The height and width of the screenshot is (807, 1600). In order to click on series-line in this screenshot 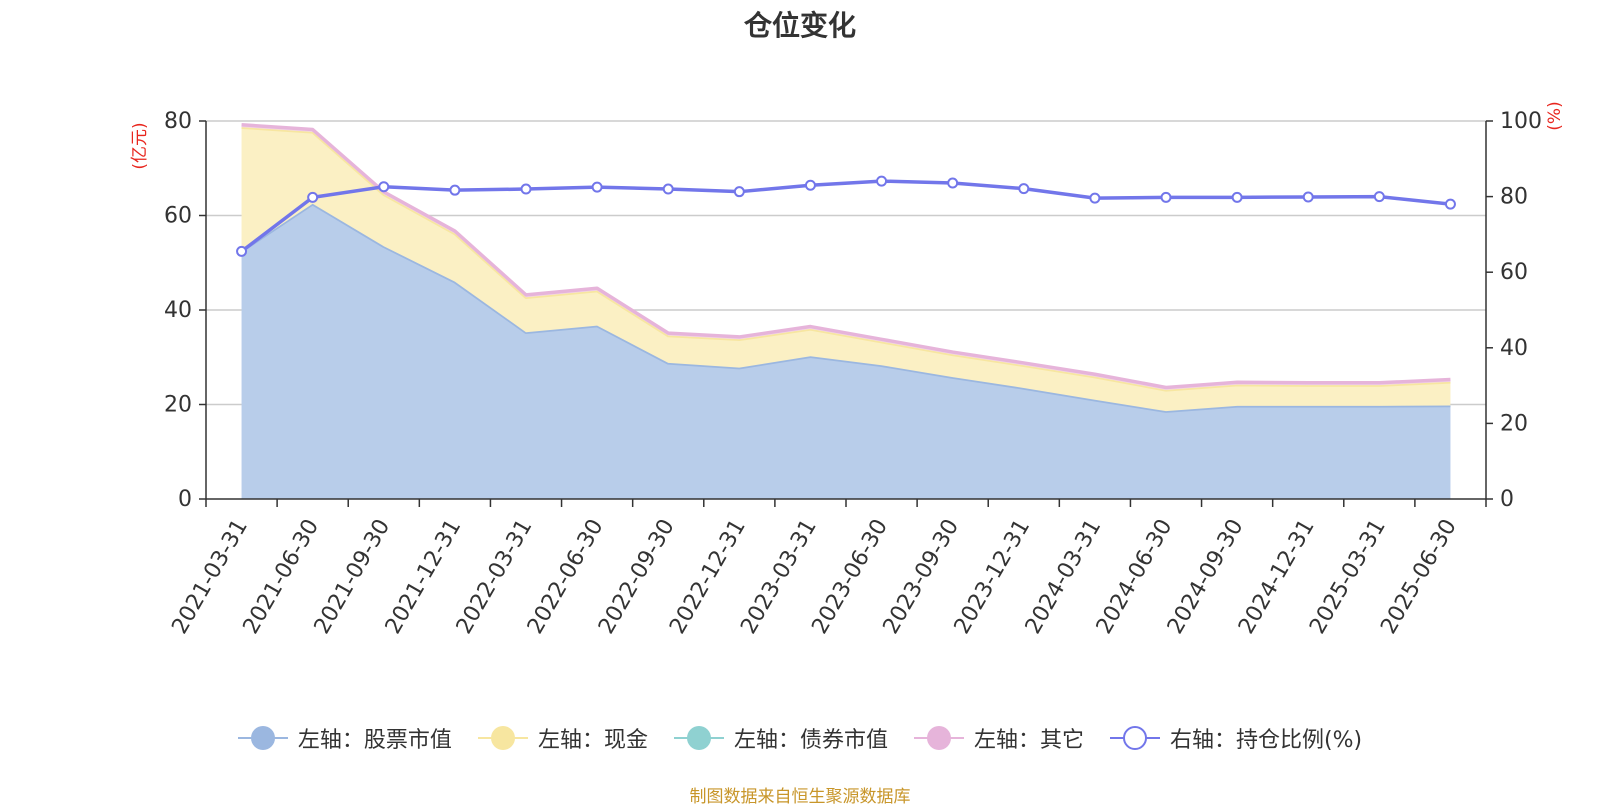, I will do `click(845, 216)`.